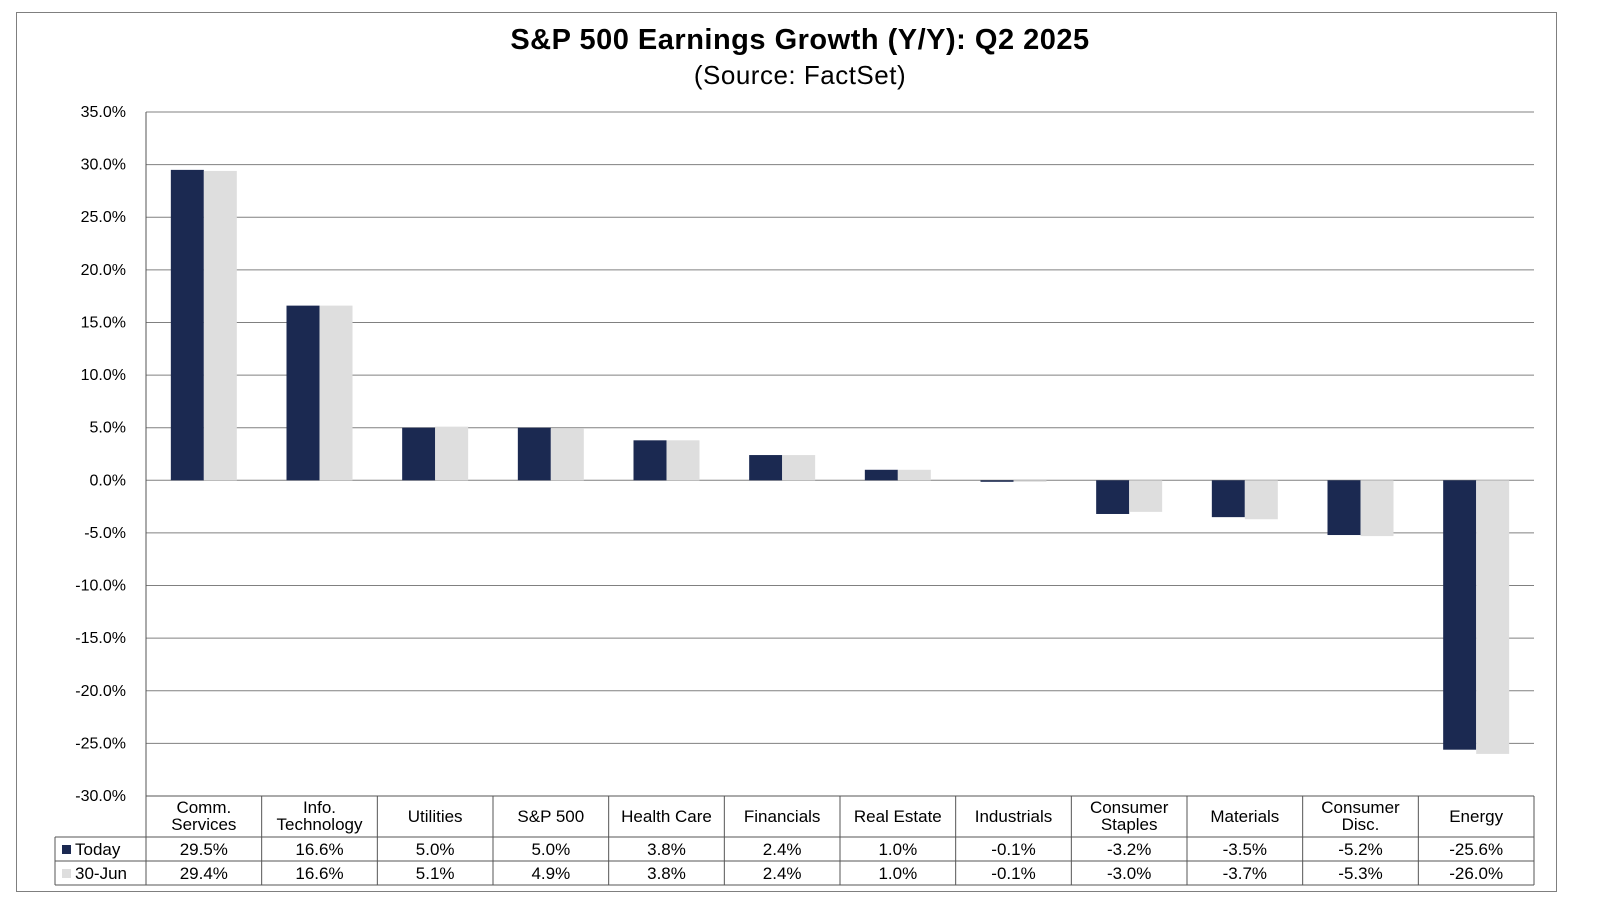 The height and width of the screenshot is (923, 1600). I want to click on y-tick-label: -5.0%, so click(105, 533).